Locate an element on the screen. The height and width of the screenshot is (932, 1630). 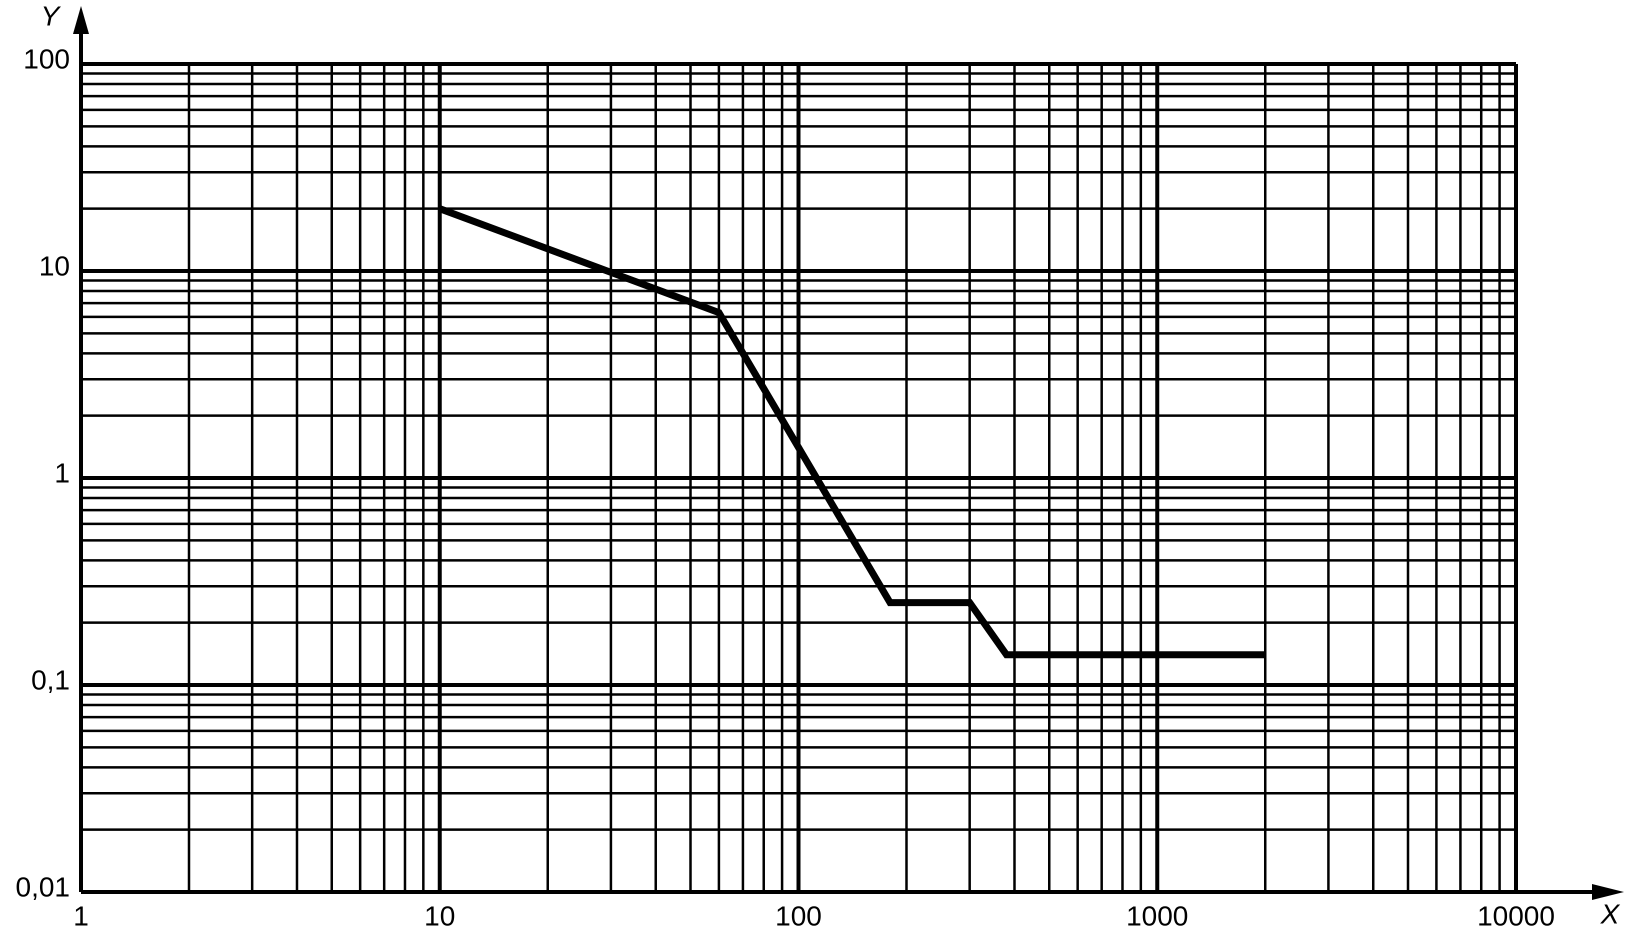
y-tick-label: 1 is located at coordinates (62, 472).